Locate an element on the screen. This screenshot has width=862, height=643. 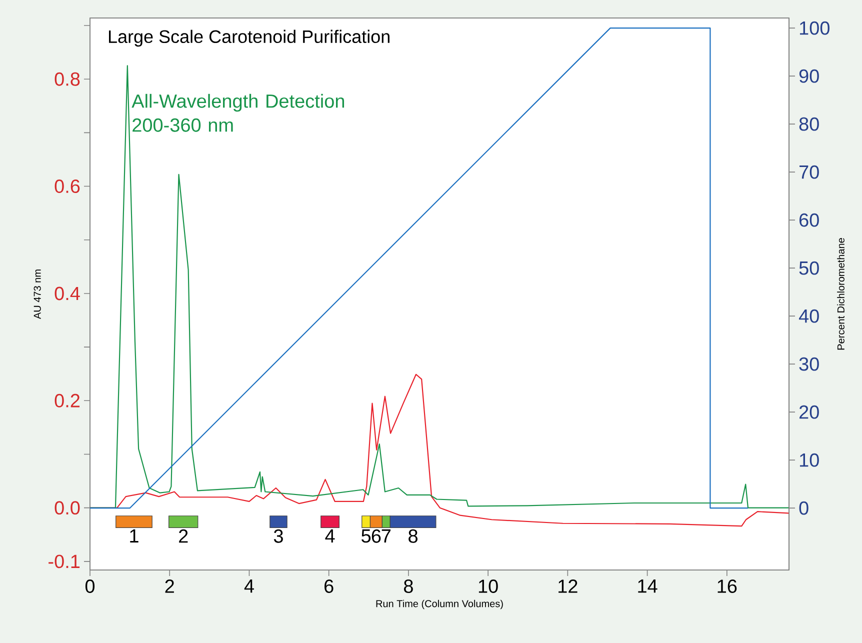
annotation: 6 is located at coordinates (376, 536).